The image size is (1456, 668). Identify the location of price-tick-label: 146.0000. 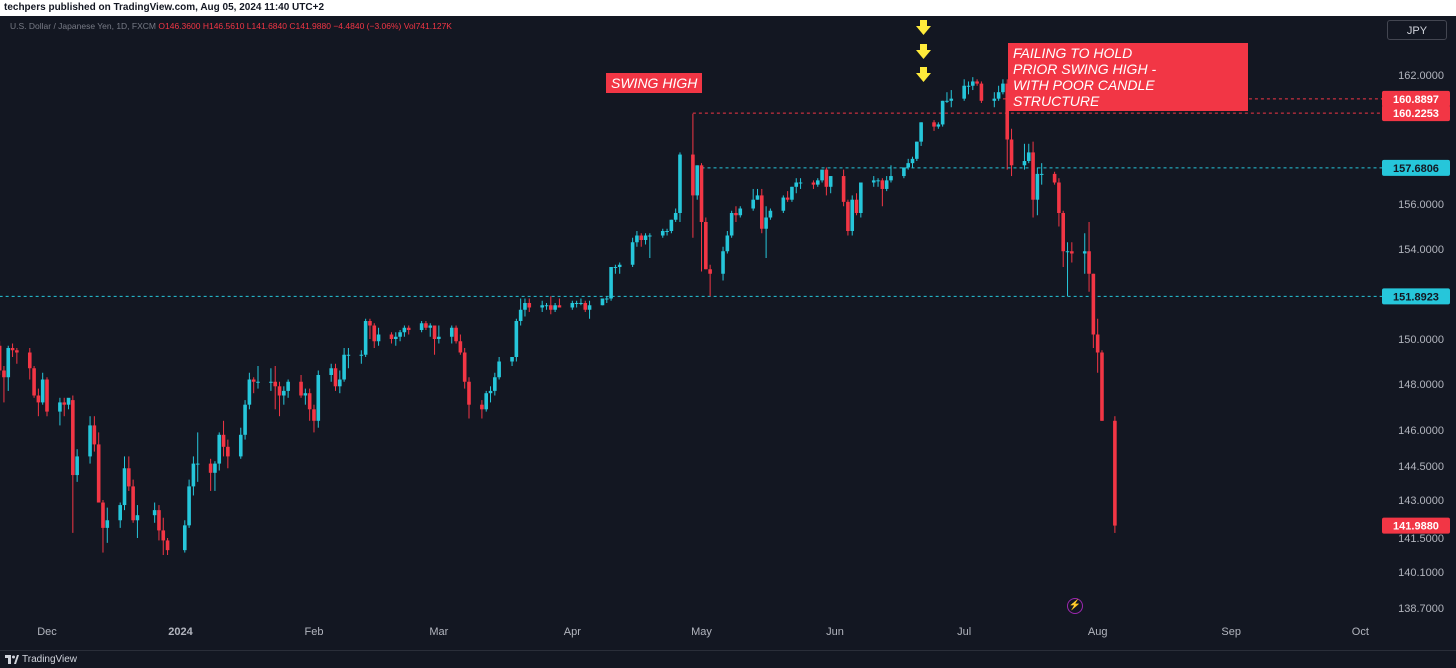
(1421, 431).